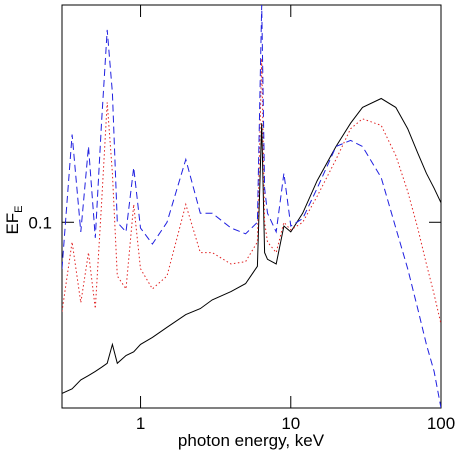 This screenshot has height=455, width=457. I want to click on x-tick-label: 100, so click(441, 423).